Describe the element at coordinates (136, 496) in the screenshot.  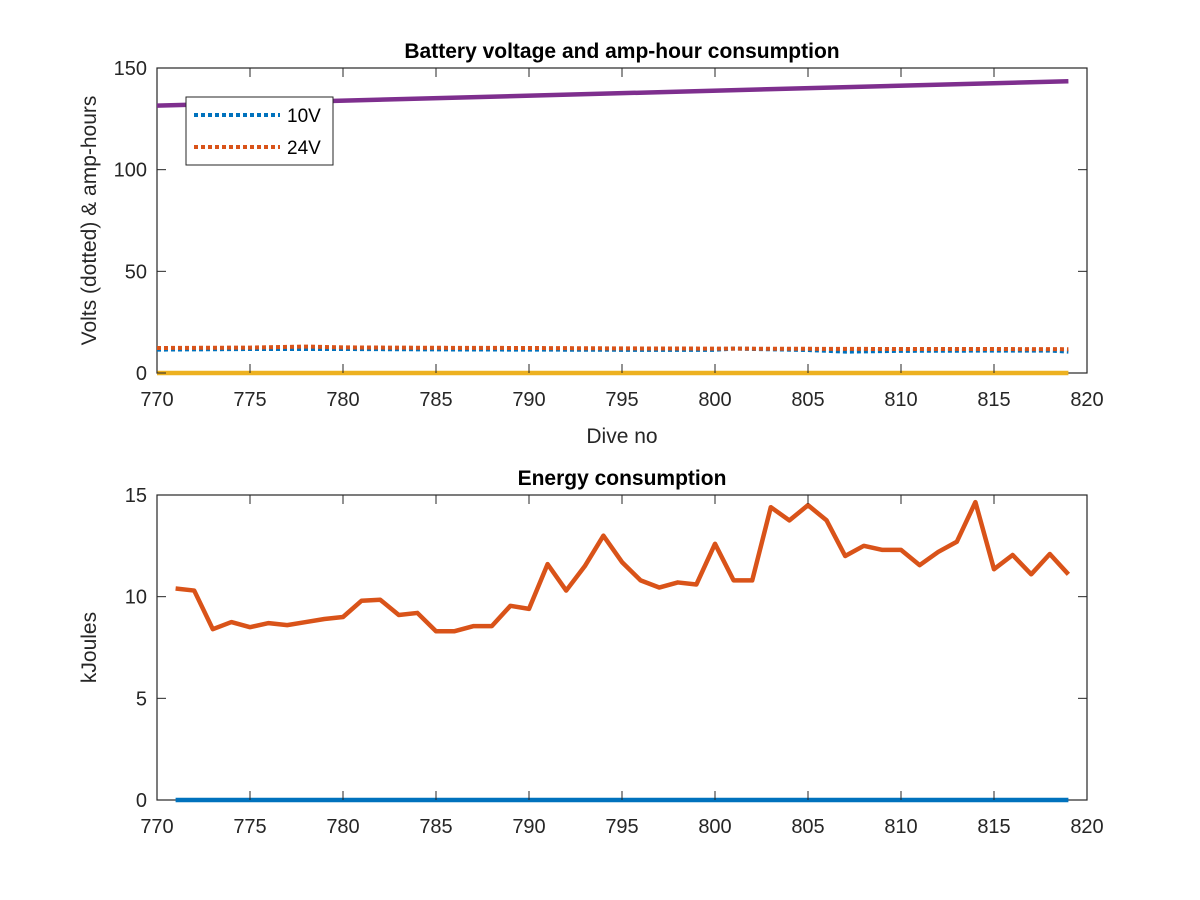
I see `y-tick-label: 15` at that location.